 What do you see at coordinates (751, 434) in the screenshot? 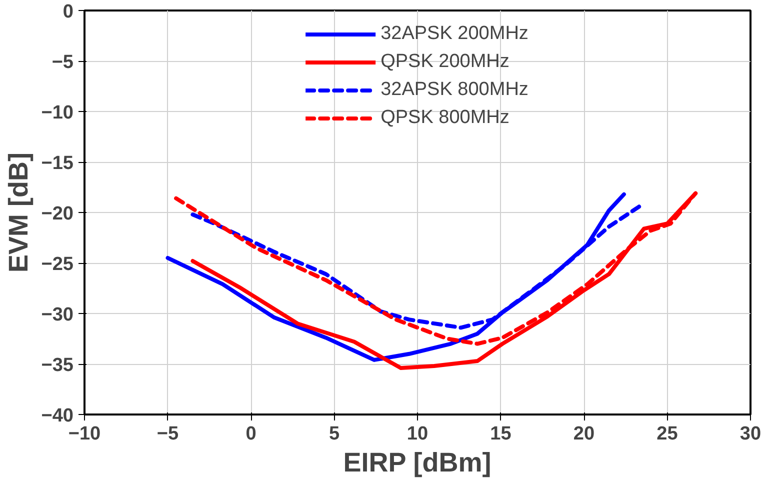
I see `x-tick-label: 30` at bounding box center [751, 434].